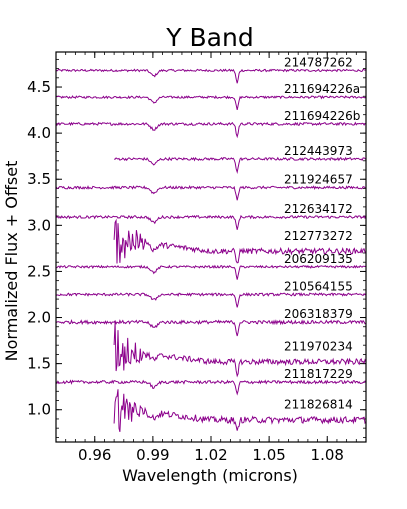 The height and width of the screenshot is (509, 407). What do you see at coordinates (39, 410) in the screenshot?
I see `y-tick-label: 1.0` at bounding box center [39, 410].